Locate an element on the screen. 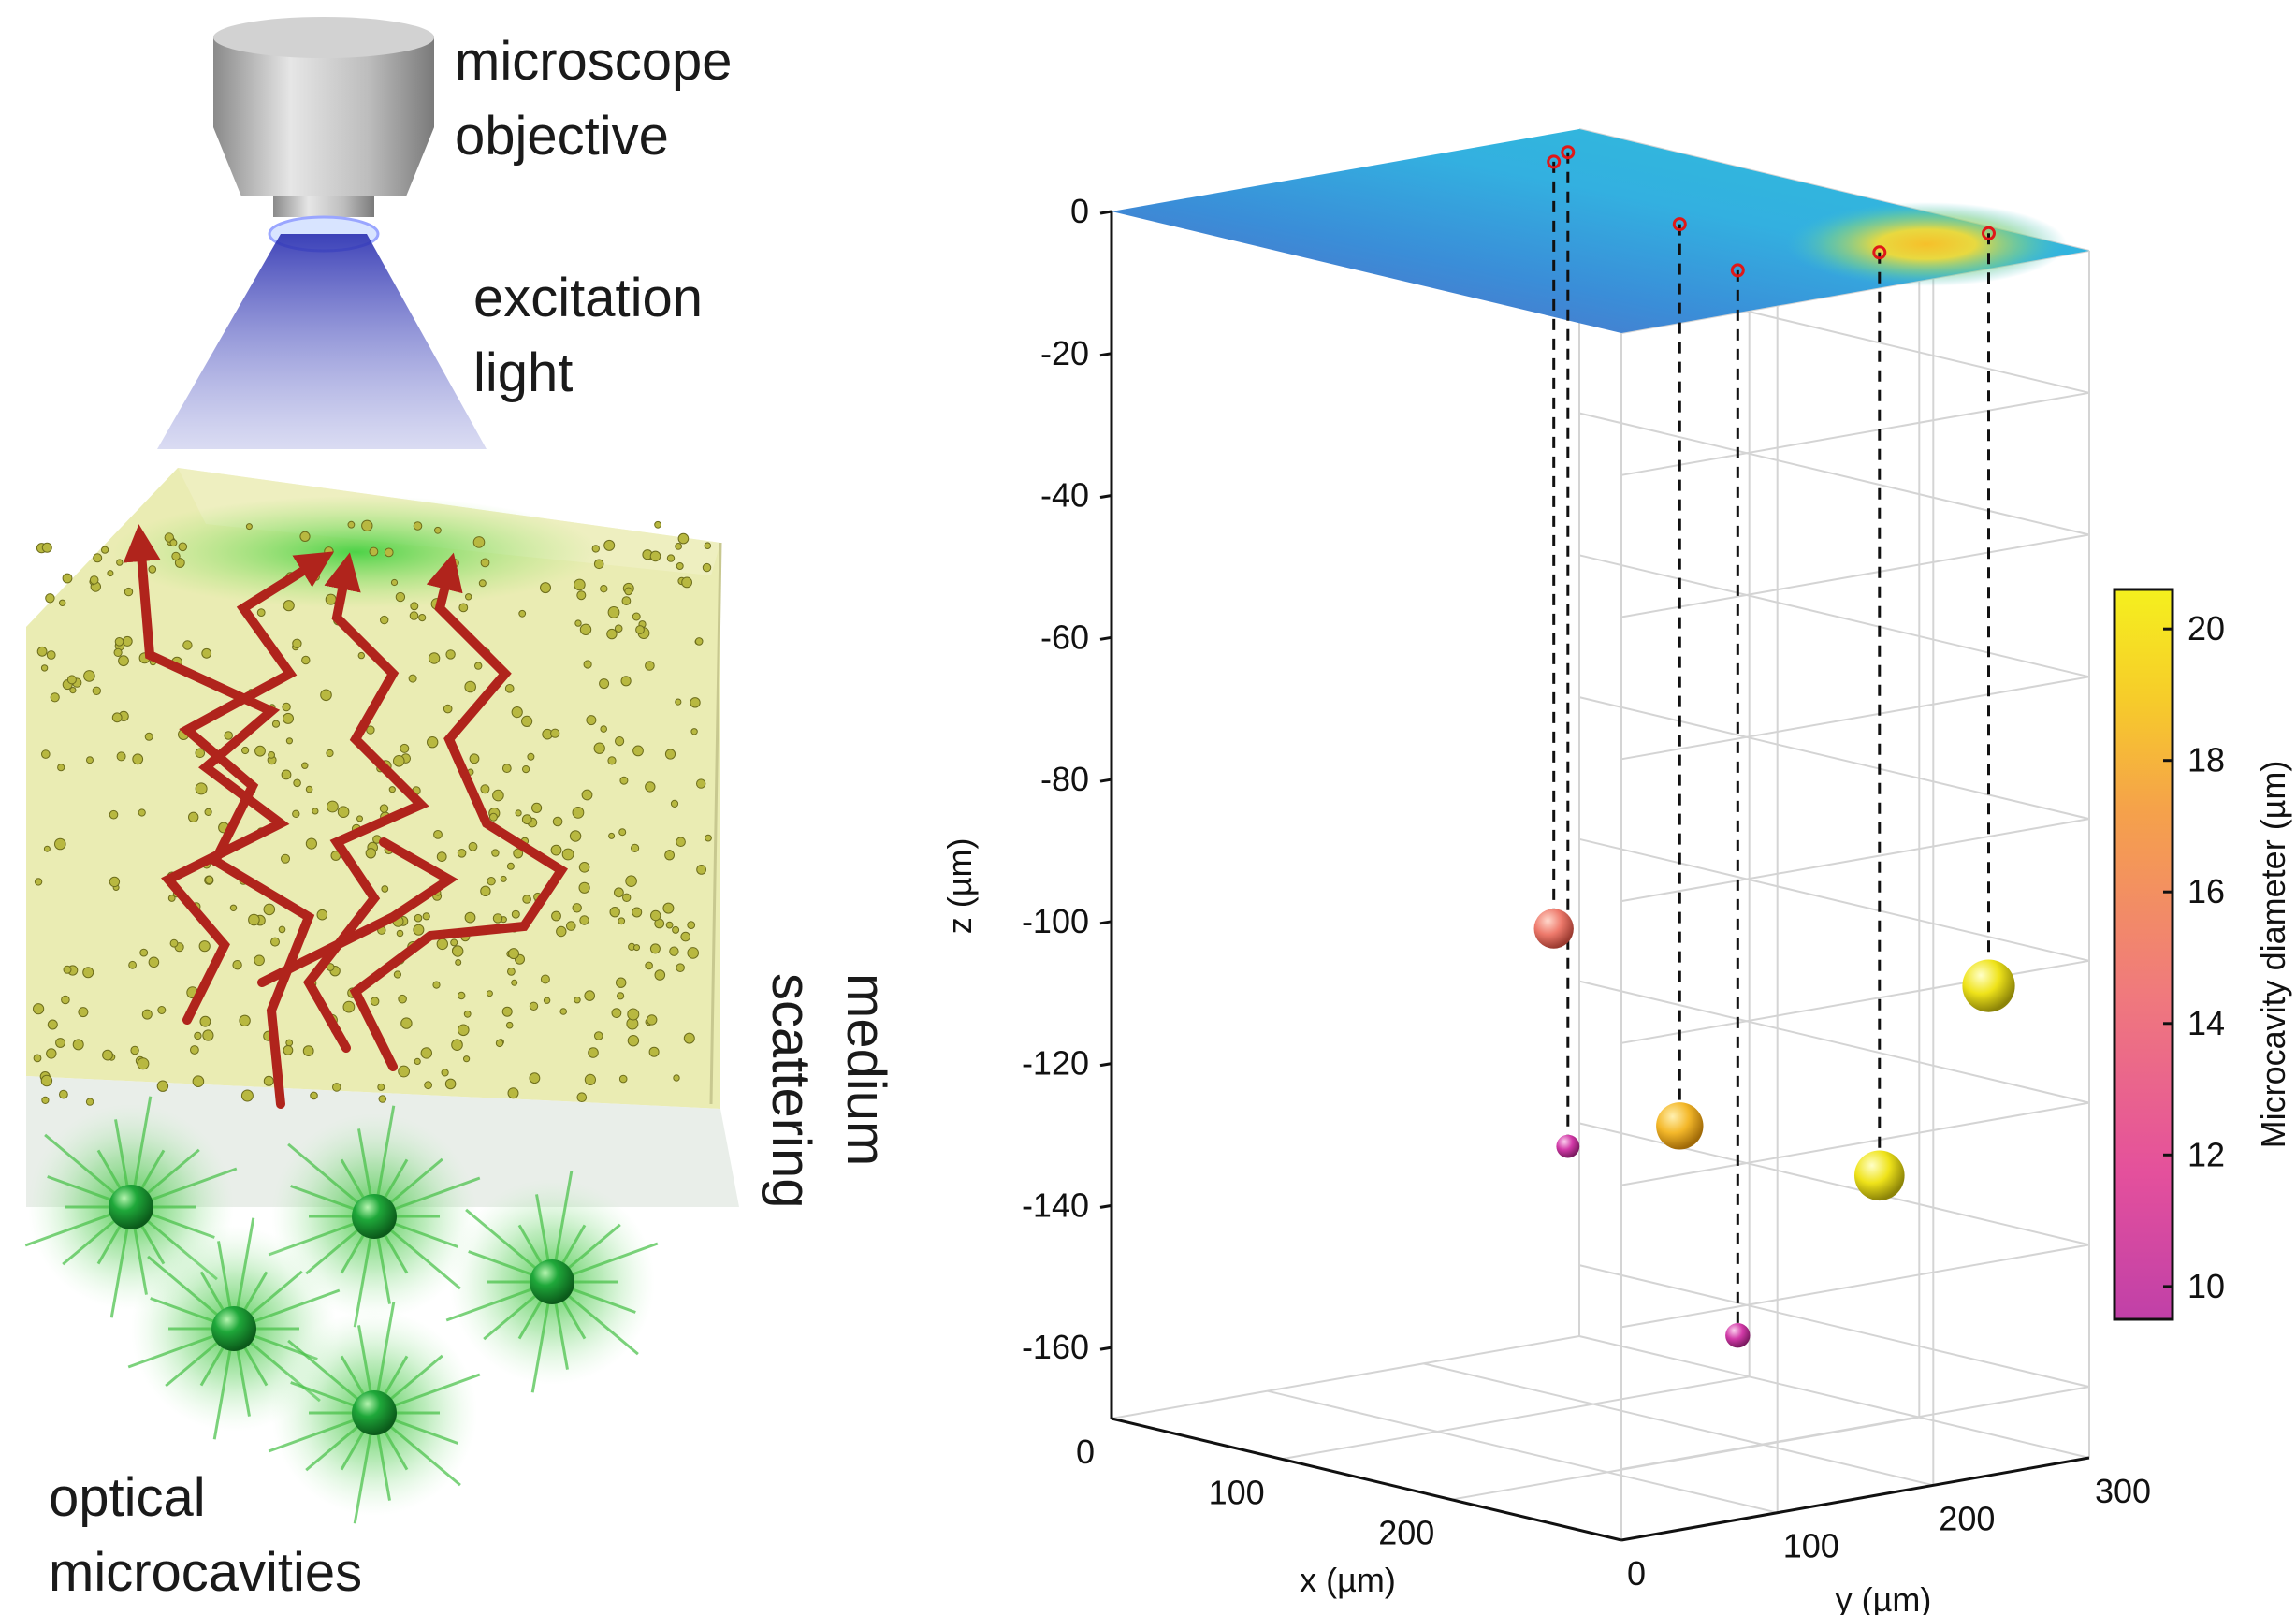  microcavity is located at coordinates (552, 1282).